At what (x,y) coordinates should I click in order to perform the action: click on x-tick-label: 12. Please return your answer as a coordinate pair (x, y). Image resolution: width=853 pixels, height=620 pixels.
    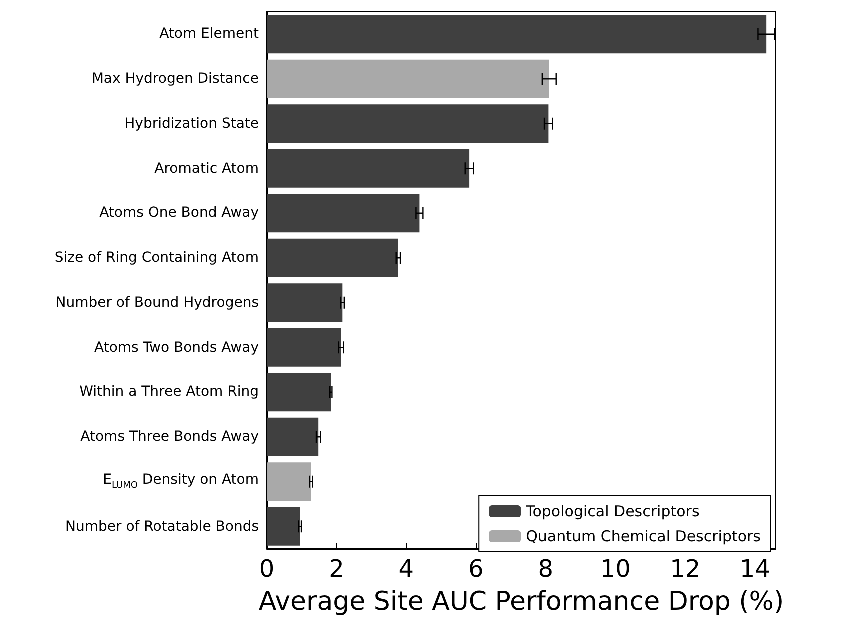
    Looking at the image, I should click on (685, 569).